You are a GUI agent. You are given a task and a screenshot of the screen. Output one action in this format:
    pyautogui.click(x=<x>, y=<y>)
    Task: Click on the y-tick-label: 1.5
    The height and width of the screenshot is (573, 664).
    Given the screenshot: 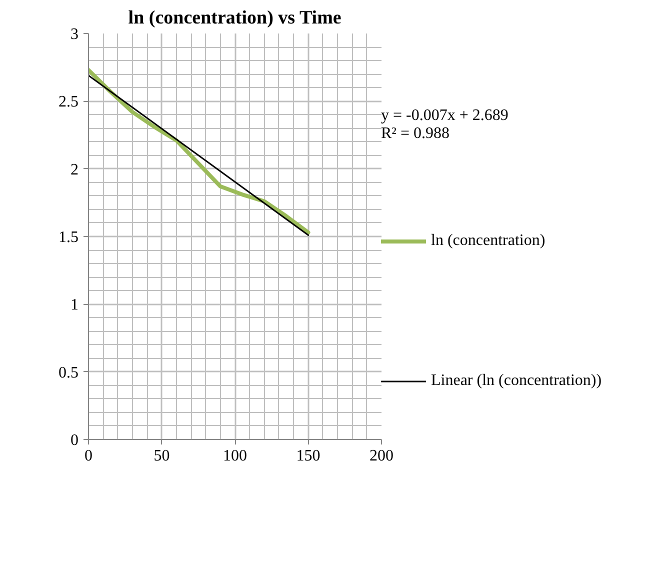 What is the action you would take?
    pyautogui.click(x=68, y=237)
    